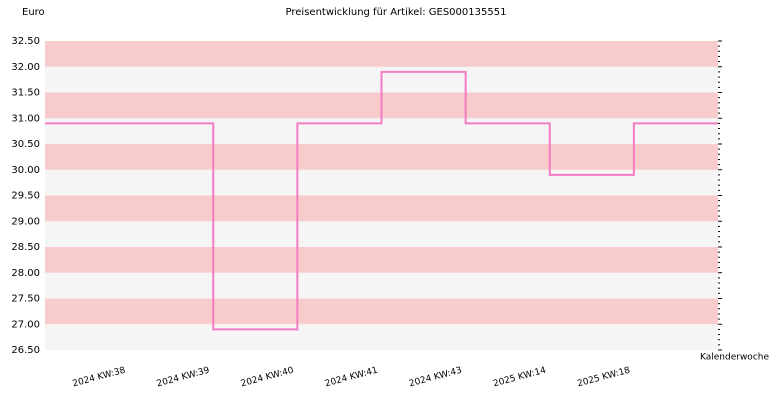  Describe the element at coordinates (519, 378) in the screenshot. I see `x-tick-label: 2025 KW:14` at that location.